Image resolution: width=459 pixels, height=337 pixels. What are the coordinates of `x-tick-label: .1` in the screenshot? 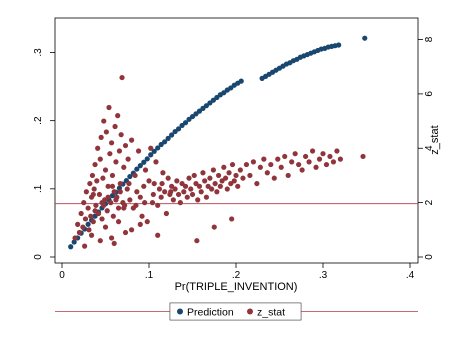 It's located at (149, 275).